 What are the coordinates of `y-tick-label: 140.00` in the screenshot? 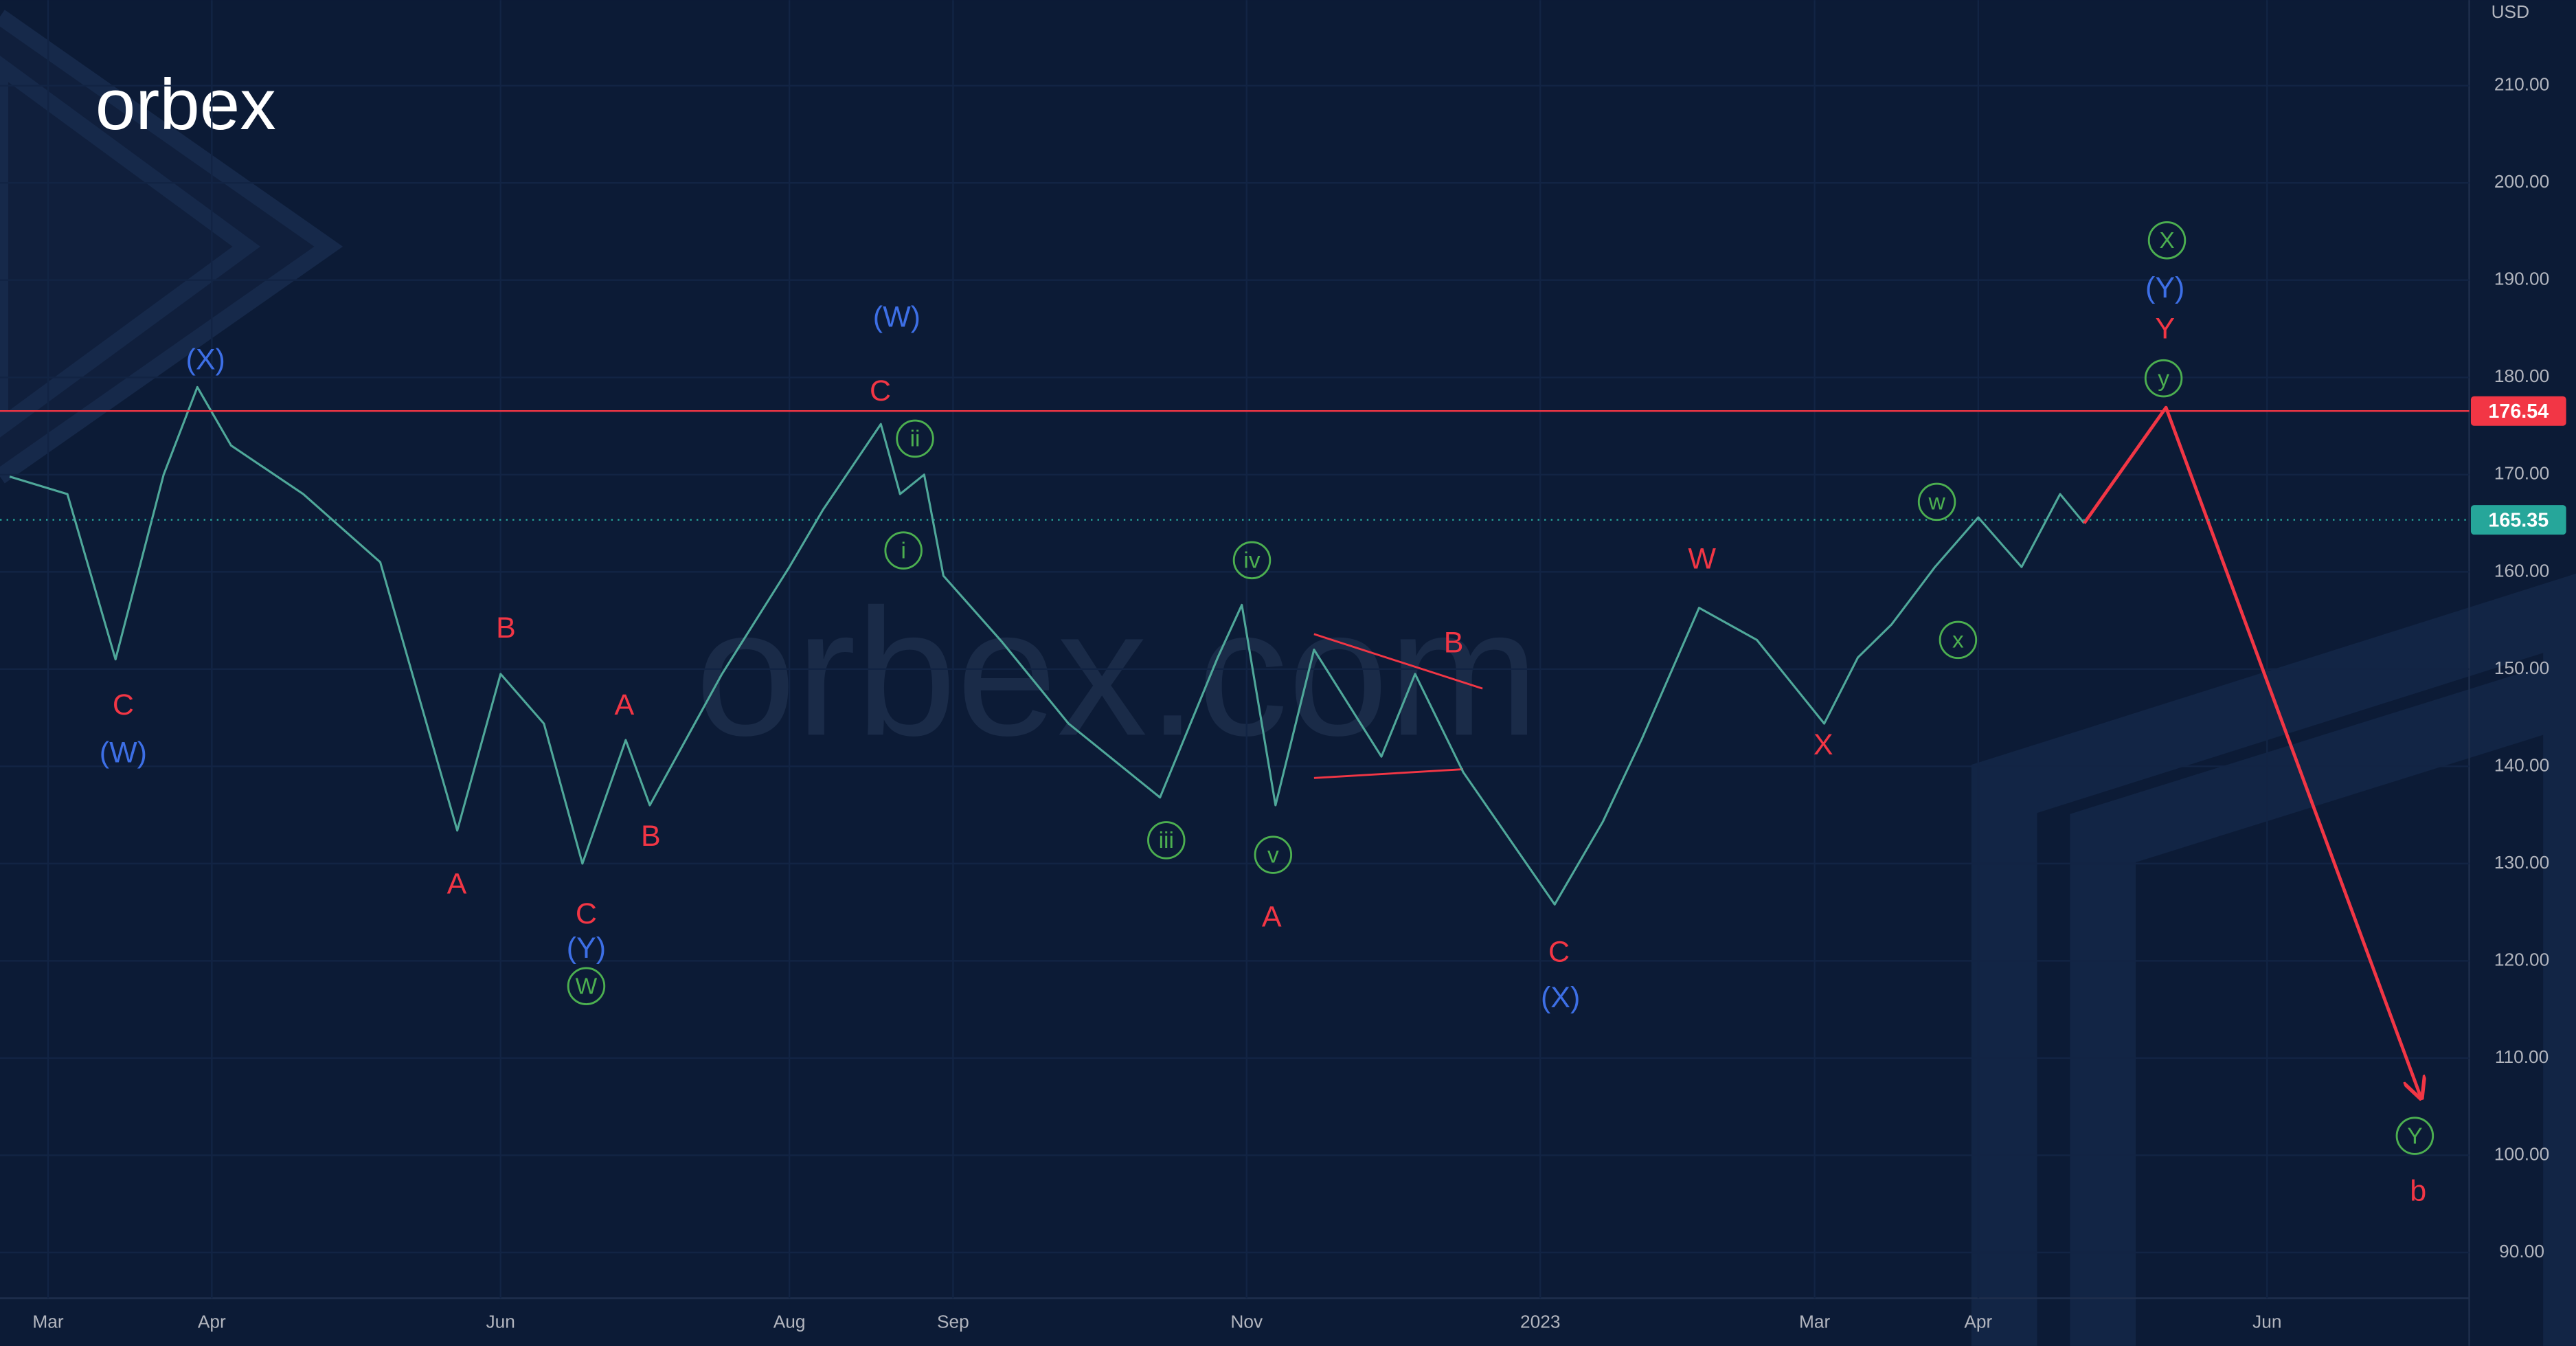 It's located at (2521, 764).